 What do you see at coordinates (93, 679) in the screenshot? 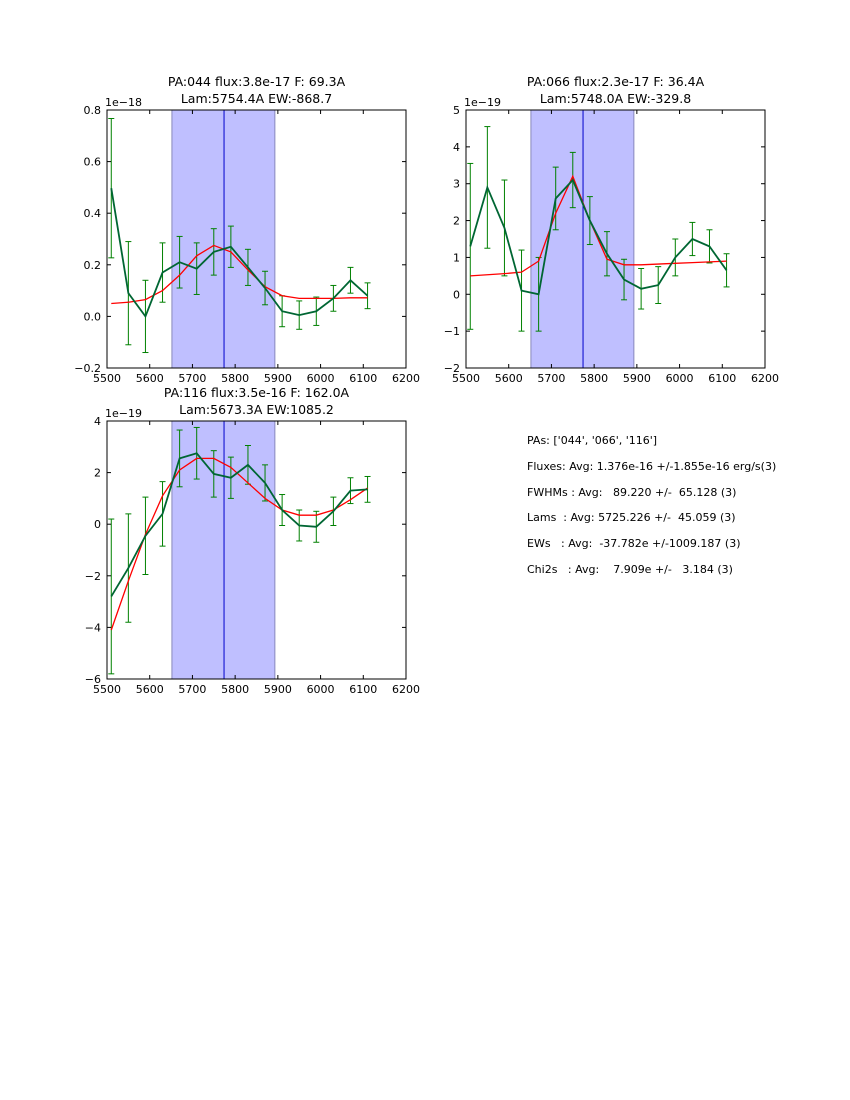
I see `y-tick-label: −6` at bounding box center [93, 679].